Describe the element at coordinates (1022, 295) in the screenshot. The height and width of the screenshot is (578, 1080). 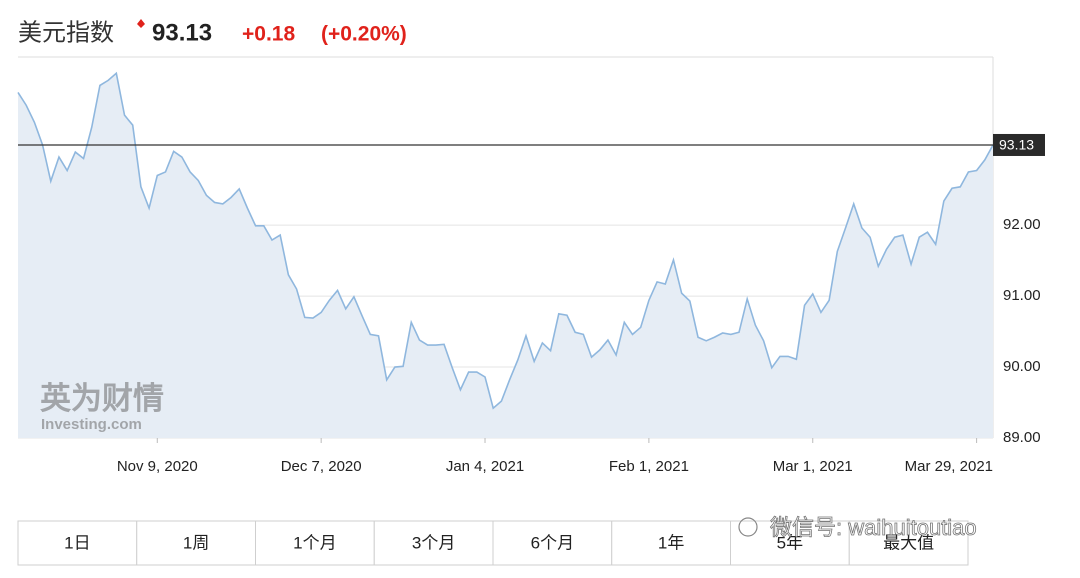
I see `y-tick-label: 91.00` at that location.